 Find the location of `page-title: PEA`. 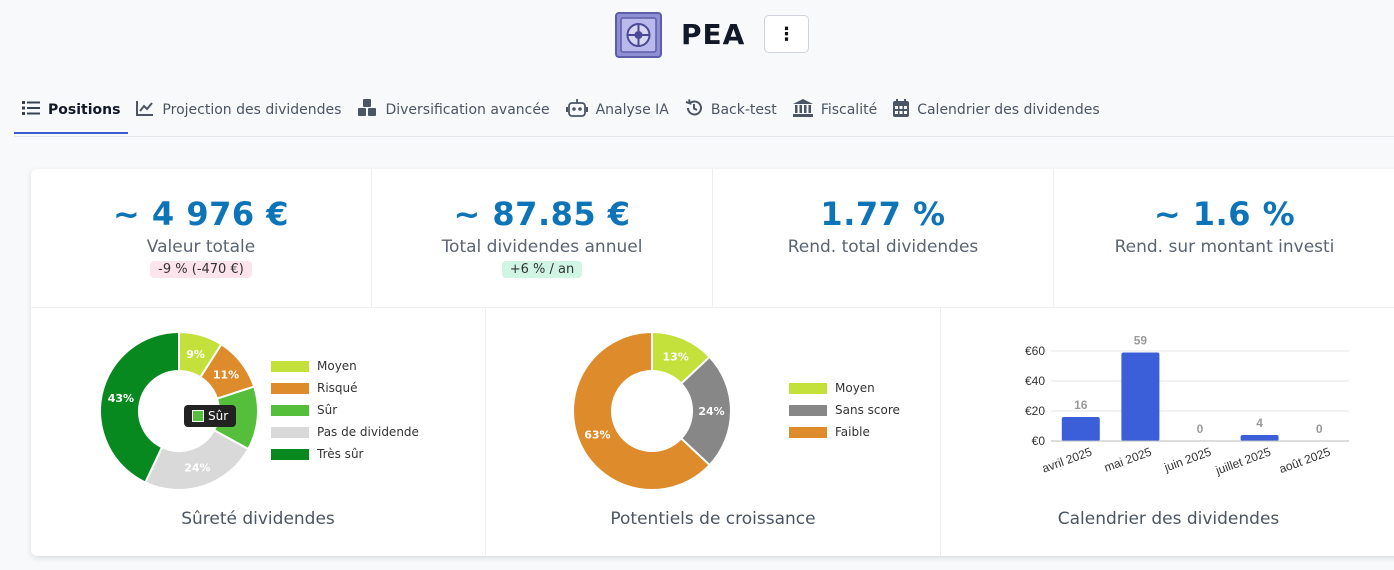

page-title: PEA is located at coordinates (713, 34).